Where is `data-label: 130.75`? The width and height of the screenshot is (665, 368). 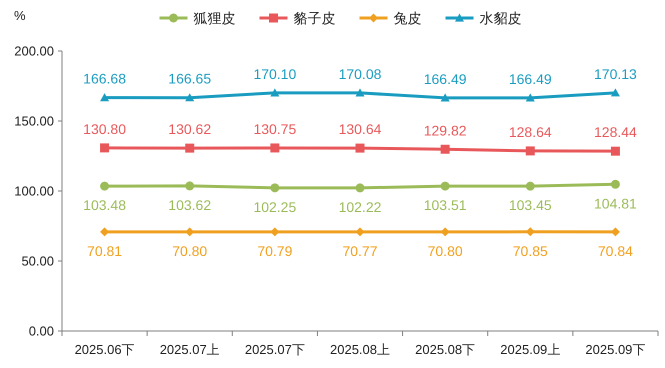
data-label: 130.75 is located at coordinates (274, 128).